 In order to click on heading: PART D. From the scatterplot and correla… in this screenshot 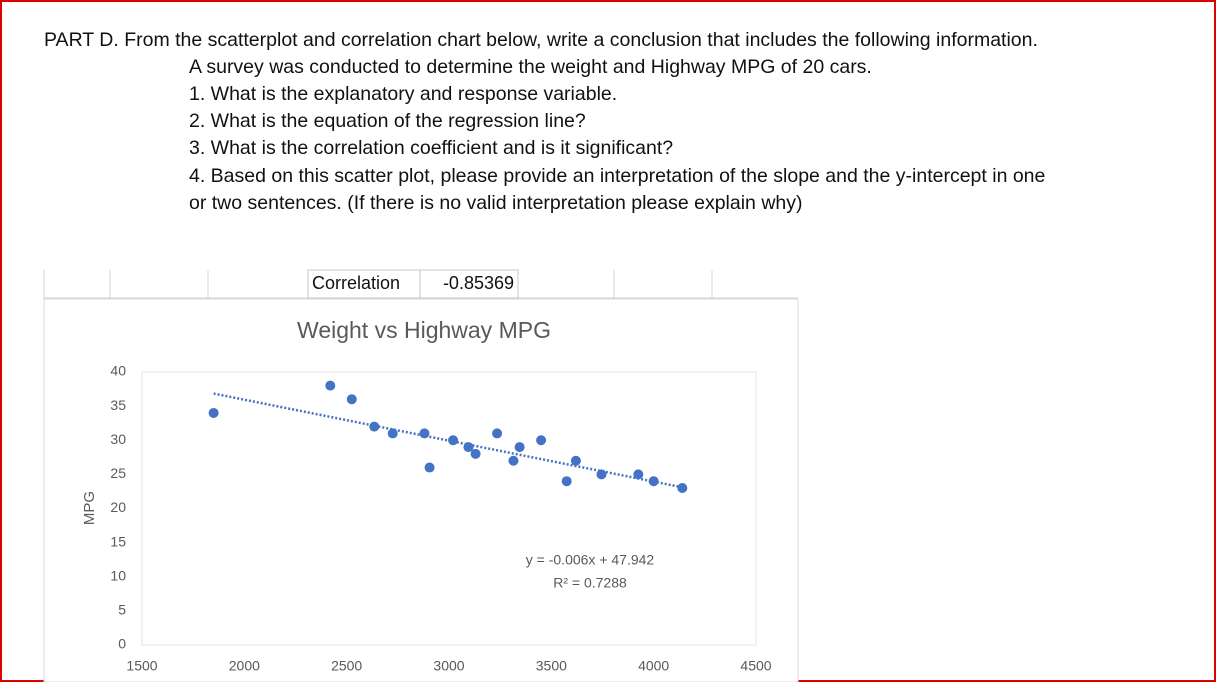, I will do `click(541, 40)`.